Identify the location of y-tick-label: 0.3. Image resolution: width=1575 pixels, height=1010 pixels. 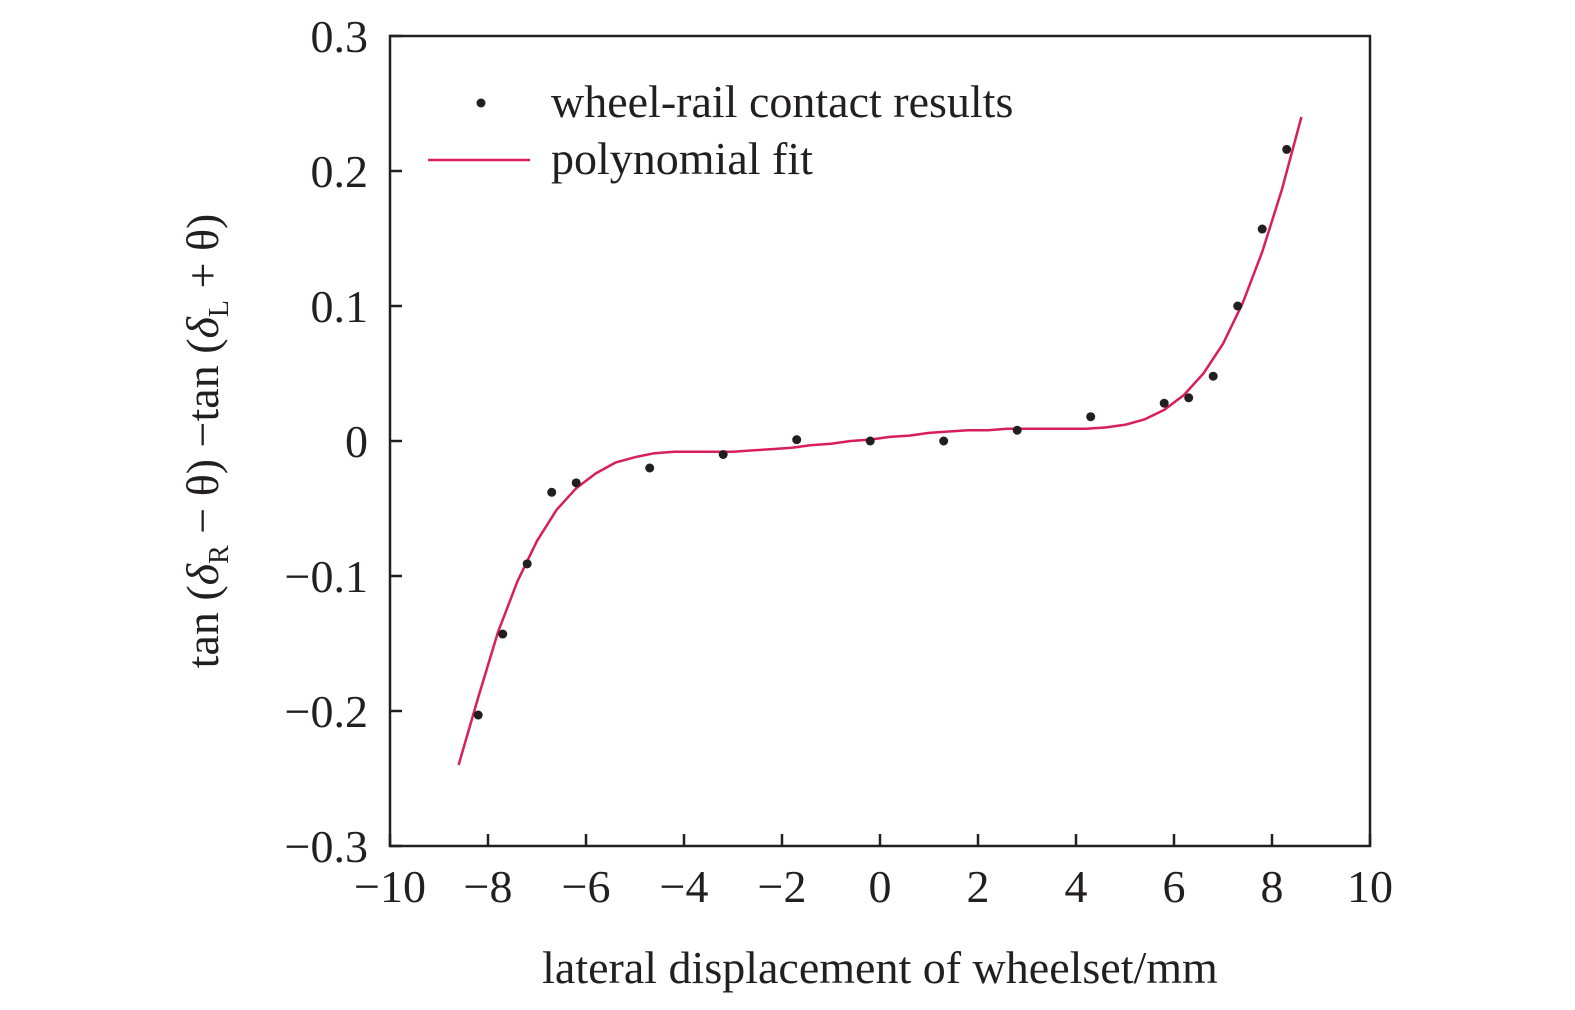
(340, 36).